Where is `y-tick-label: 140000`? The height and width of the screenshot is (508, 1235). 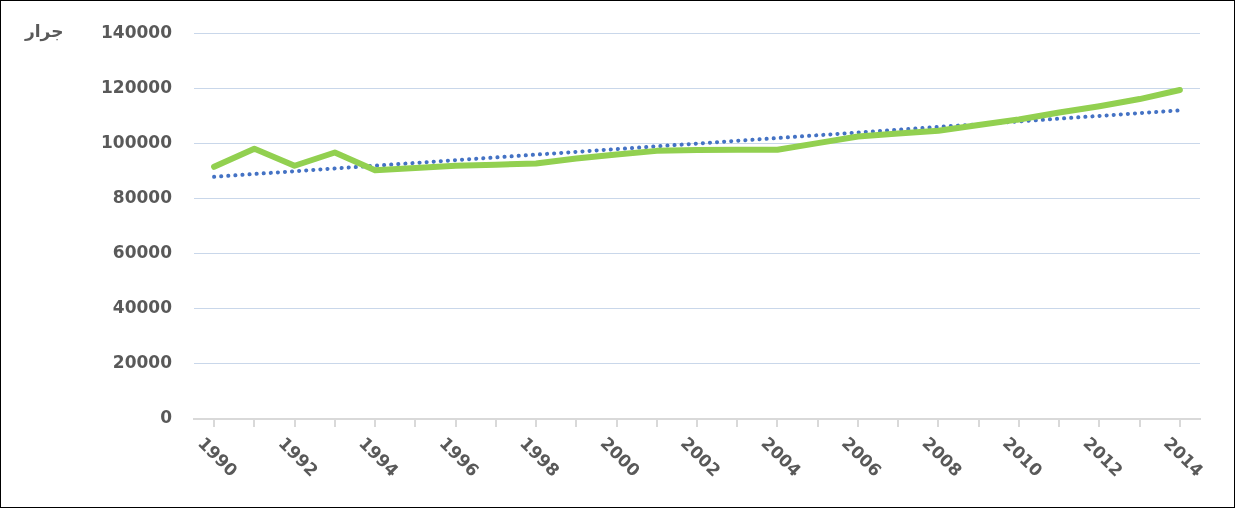
y-tick-label: 140000 is located at coordinates (136, 31).